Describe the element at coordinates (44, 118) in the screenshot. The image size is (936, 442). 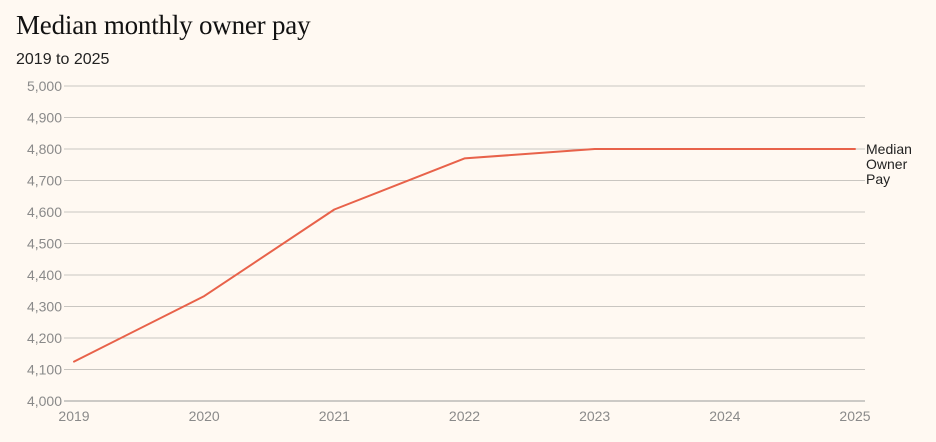
I see `y-tick-label: 4,900` at that location.